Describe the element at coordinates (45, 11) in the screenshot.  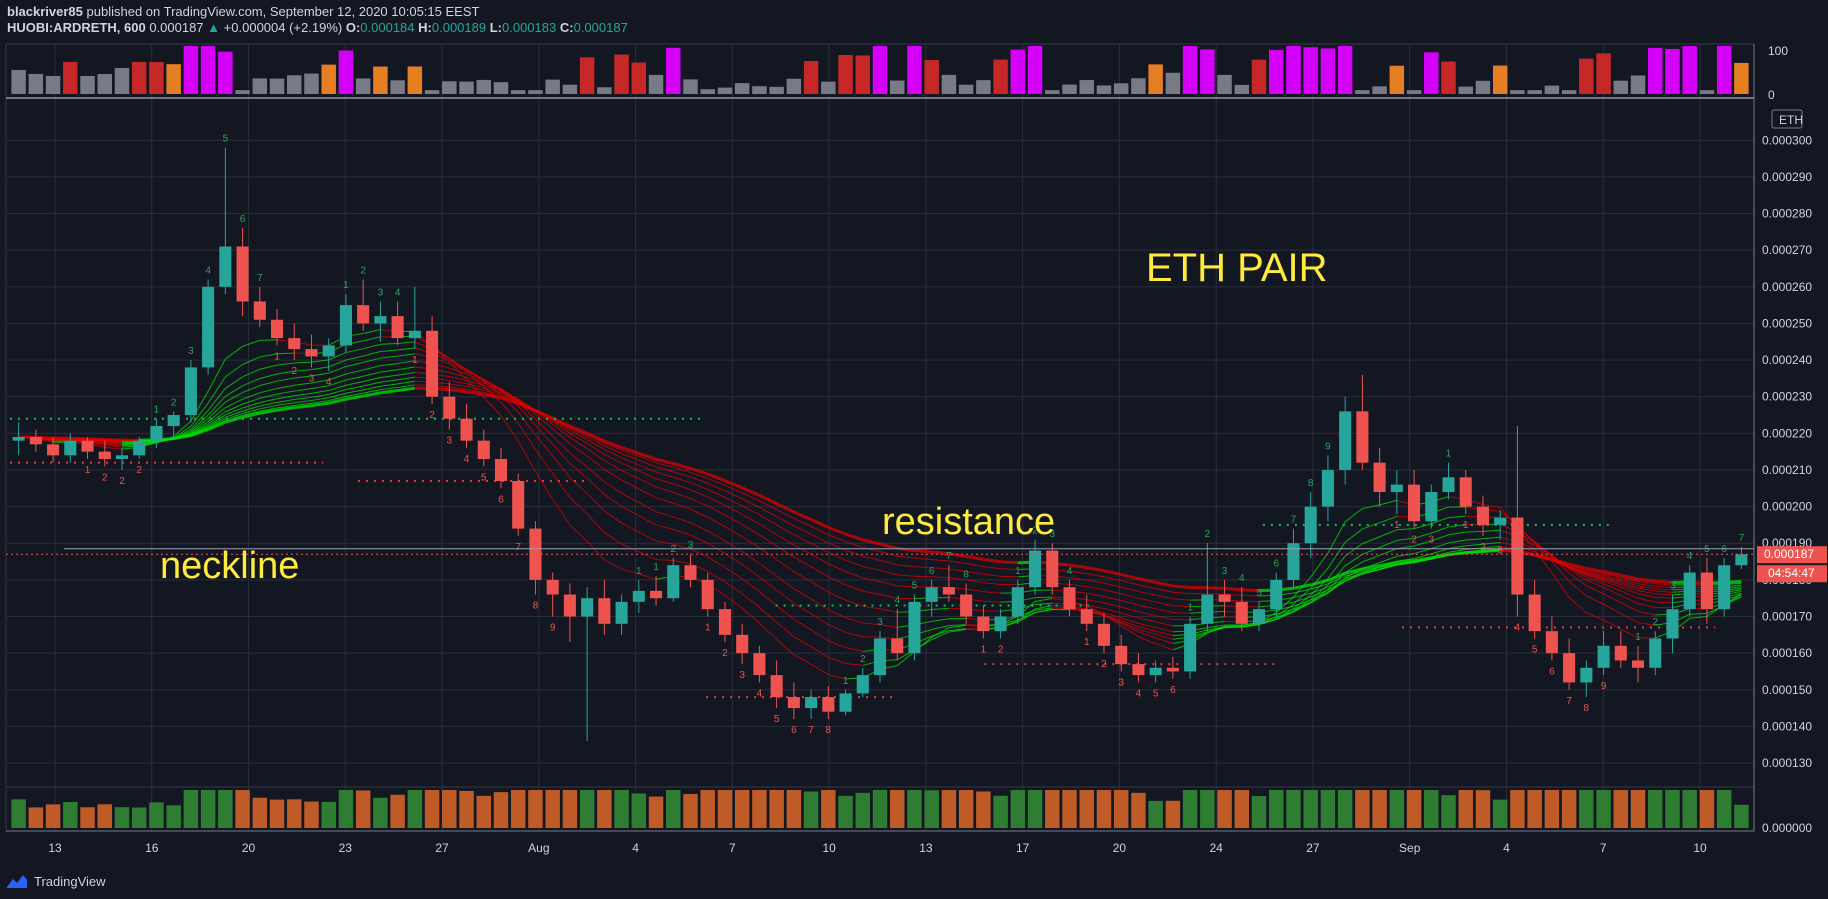
I see `author-name: blackriver85` at that location.